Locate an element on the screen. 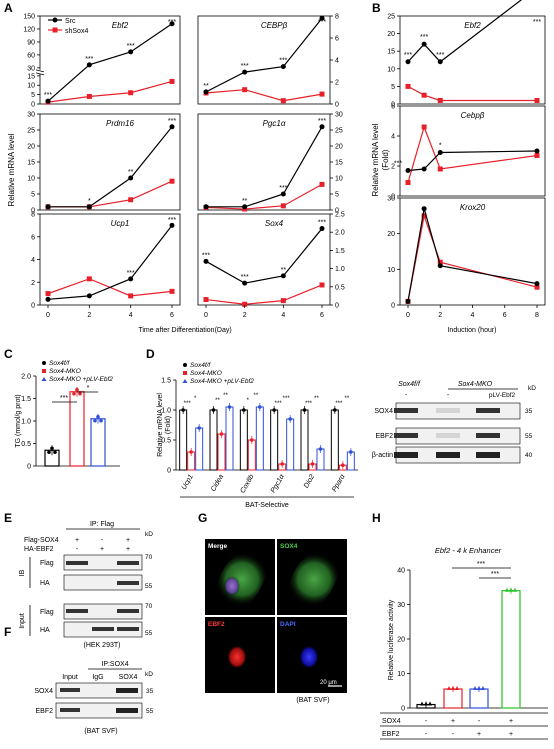  gene-title: CEBPβ is located at coordinates (274, 25).